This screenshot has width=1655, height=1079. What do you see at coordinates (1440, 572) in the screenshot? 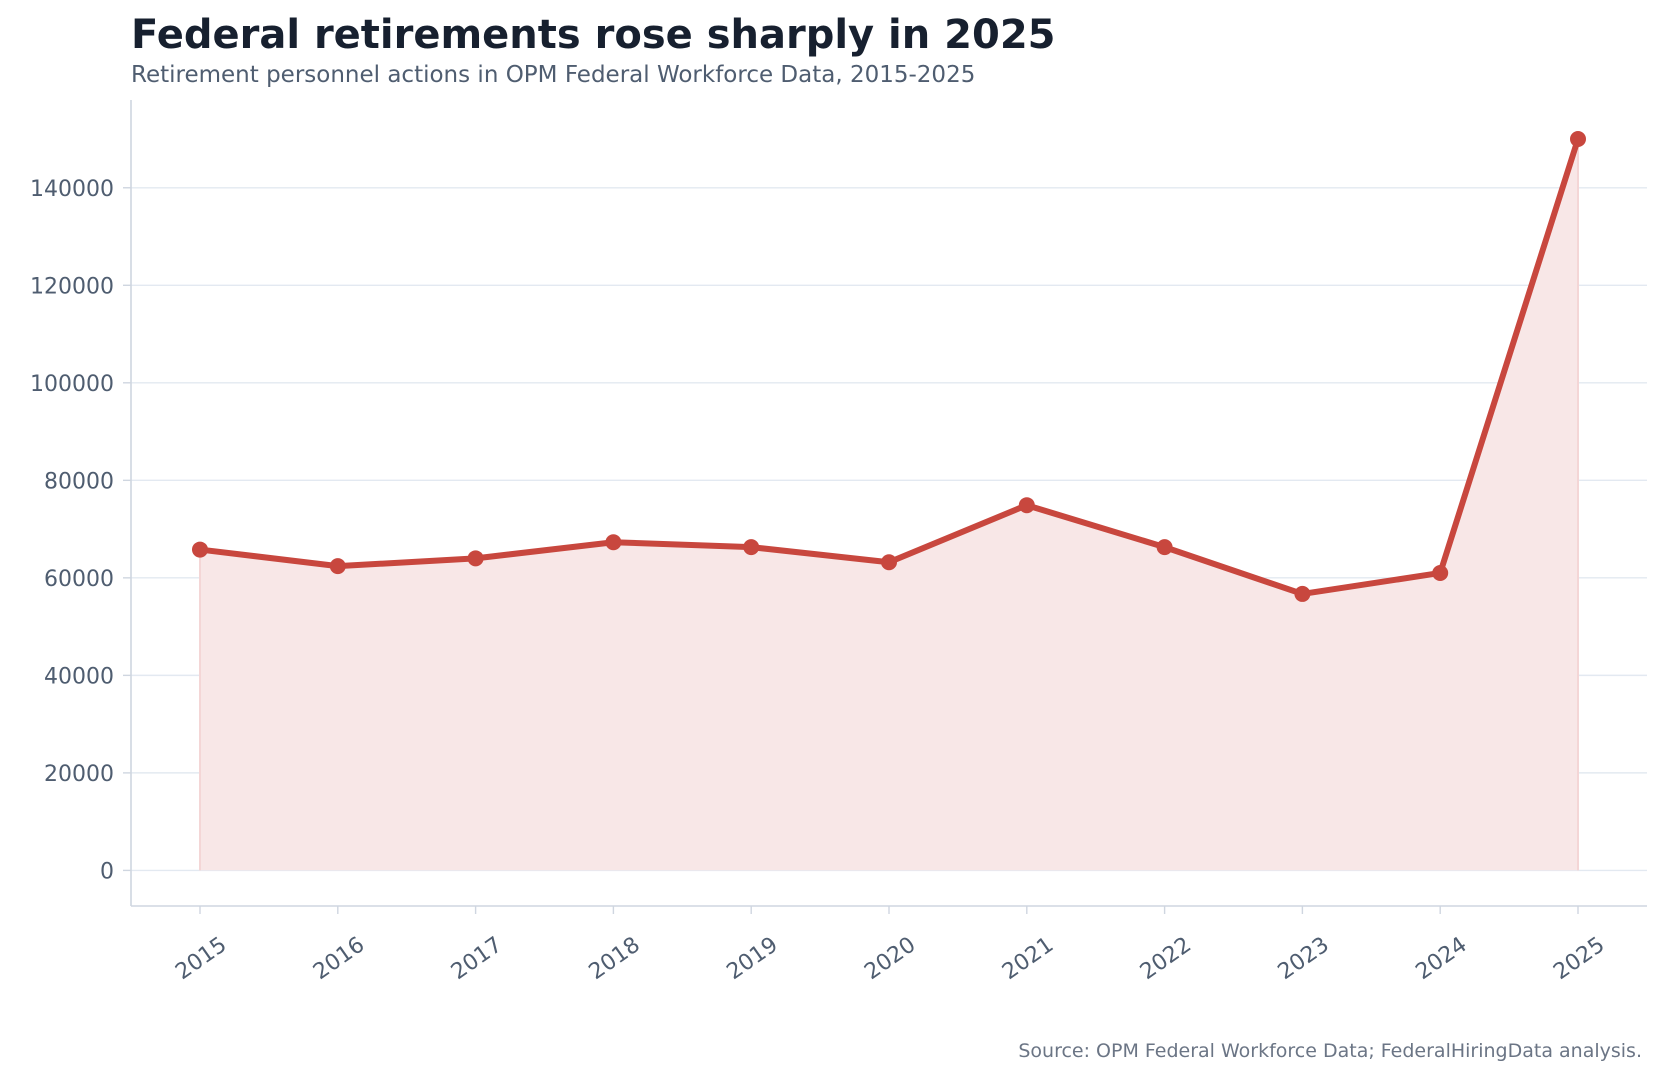
I see `data-point-2024` at bounding box center [1440, 572].